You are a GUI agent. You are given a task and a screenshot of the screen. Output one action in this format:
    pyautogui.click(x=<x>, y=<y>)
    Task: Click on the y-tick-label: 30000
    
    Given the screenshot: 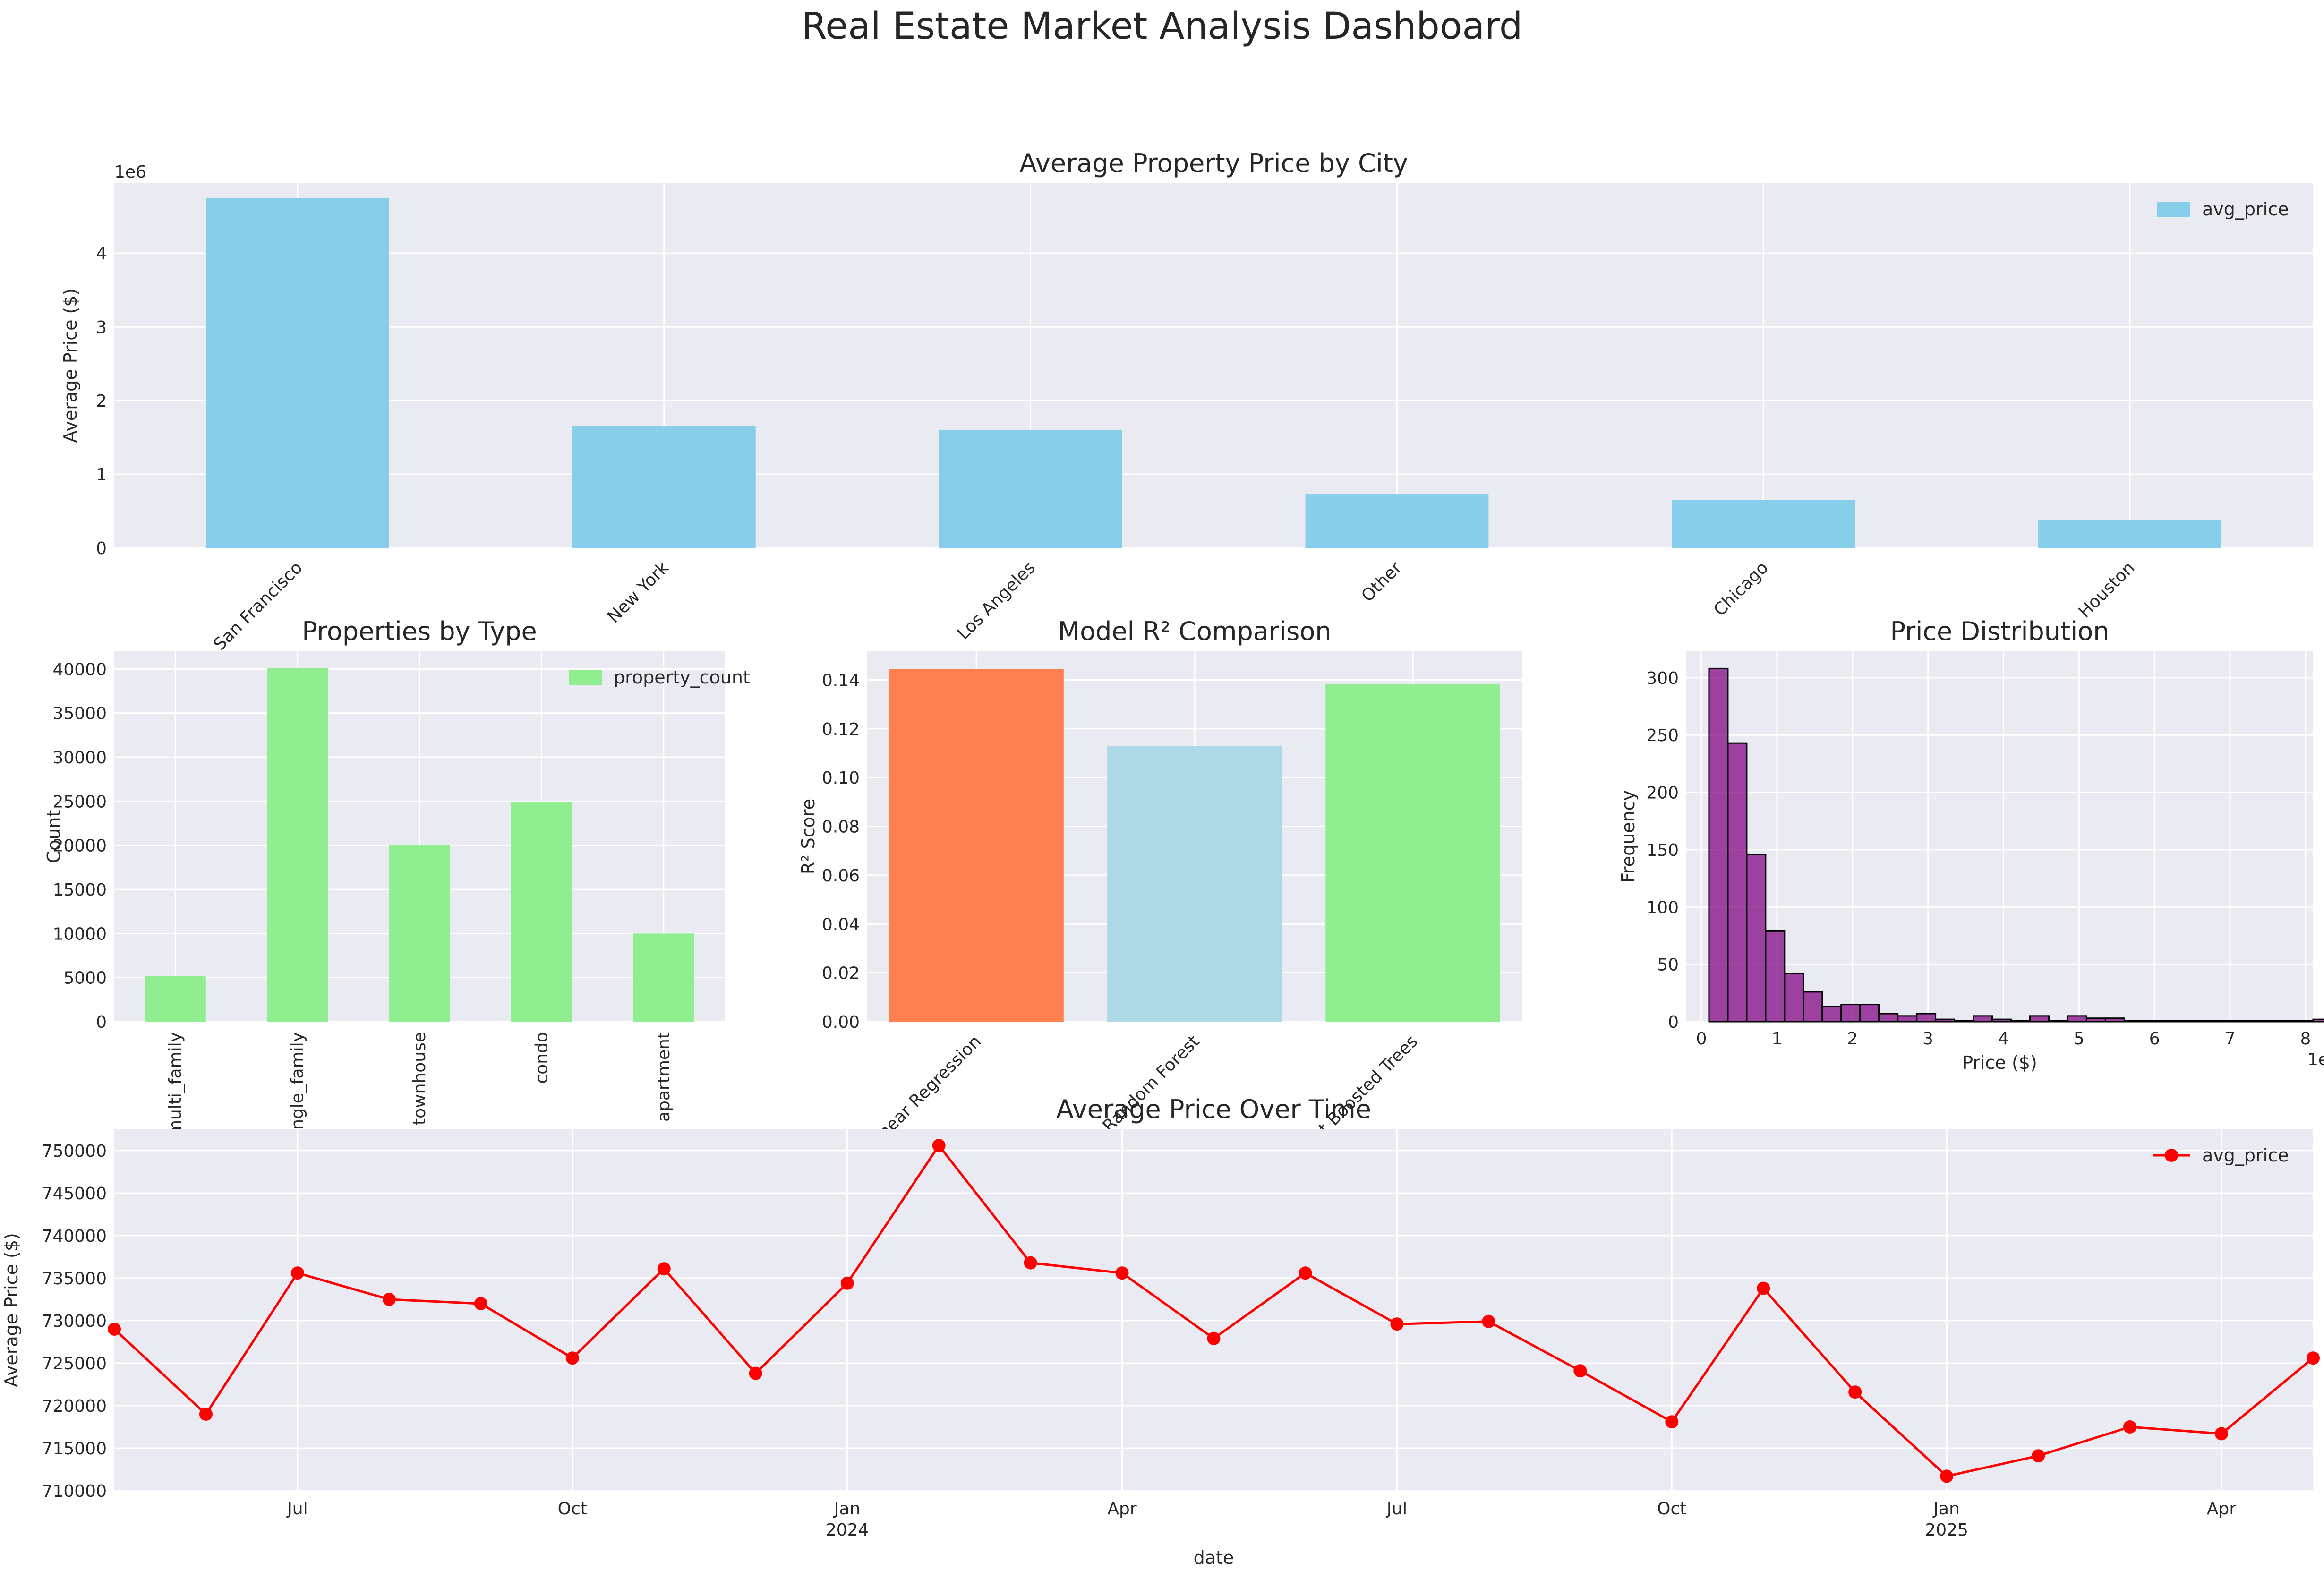 What is the action you would take?
    pyautogui.click(x=79, y=758)
    